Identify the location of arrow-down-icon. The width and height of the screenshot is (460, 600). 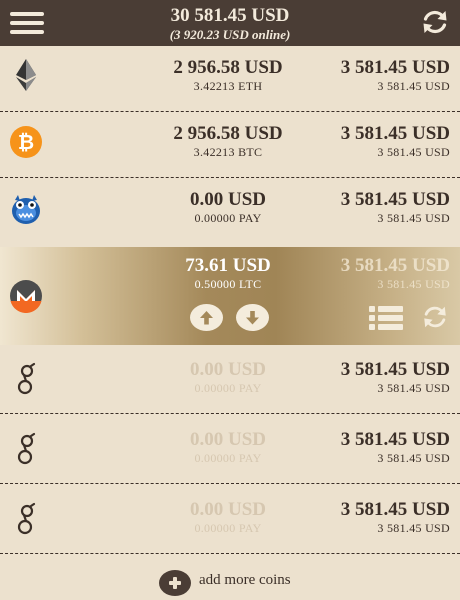
(252, 318).